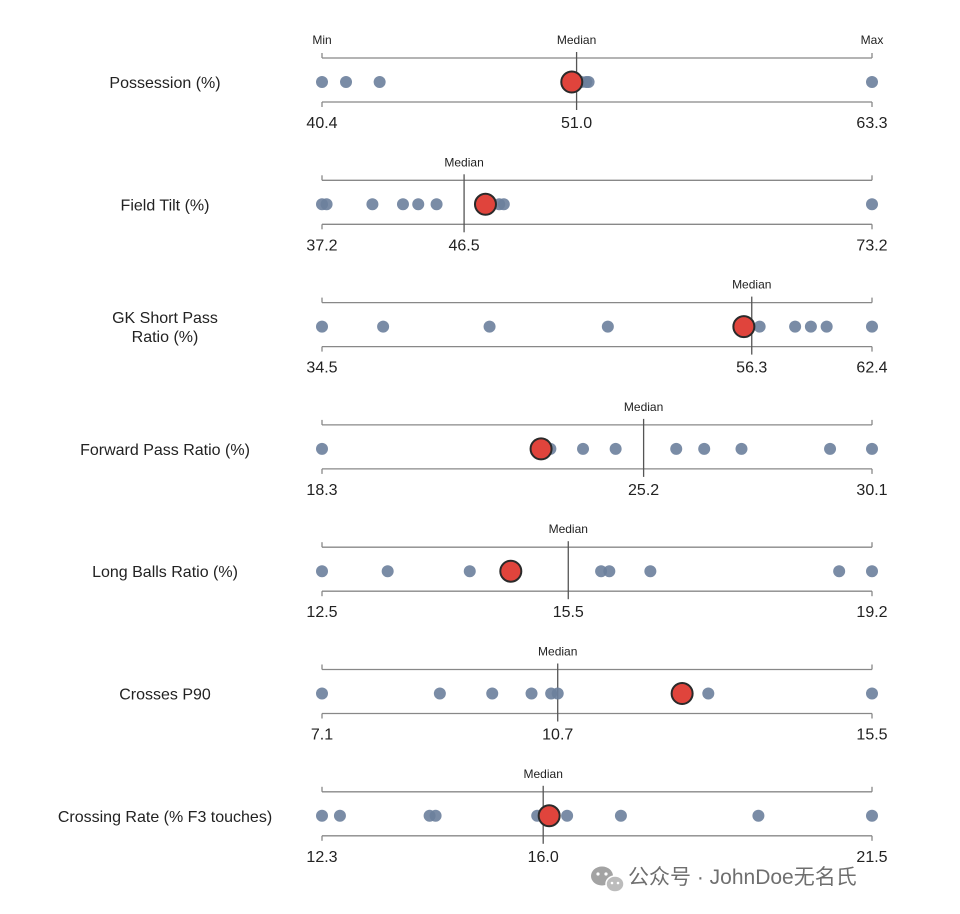 The image size is (960, 914). What do you see at coordinates (165, 817) in the screenshot?
I see `metric-label: Crossing Rate (% F3 touches)` at bounding box center [165, 817].